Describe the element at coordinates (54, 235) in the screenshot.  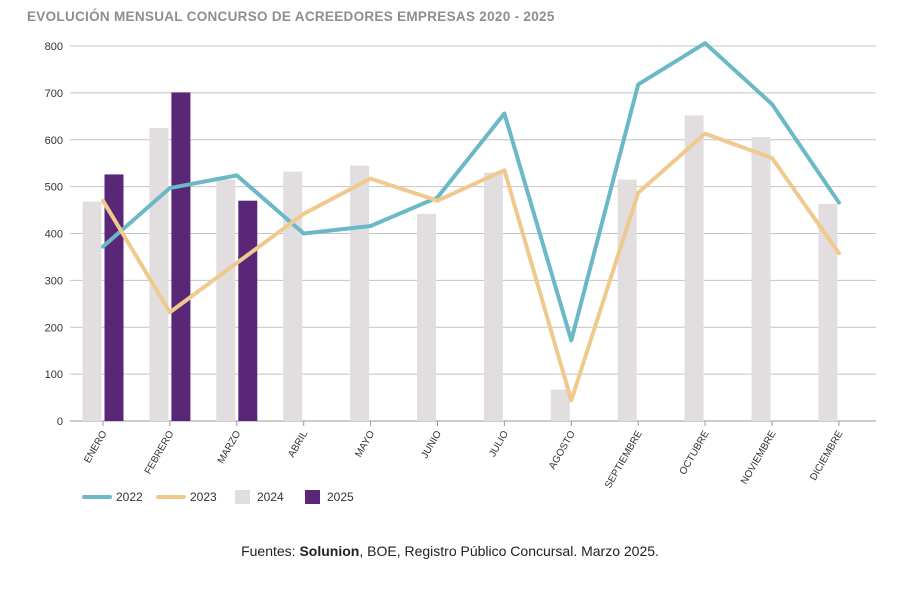
I see `y-tick-label: 400` at that location.